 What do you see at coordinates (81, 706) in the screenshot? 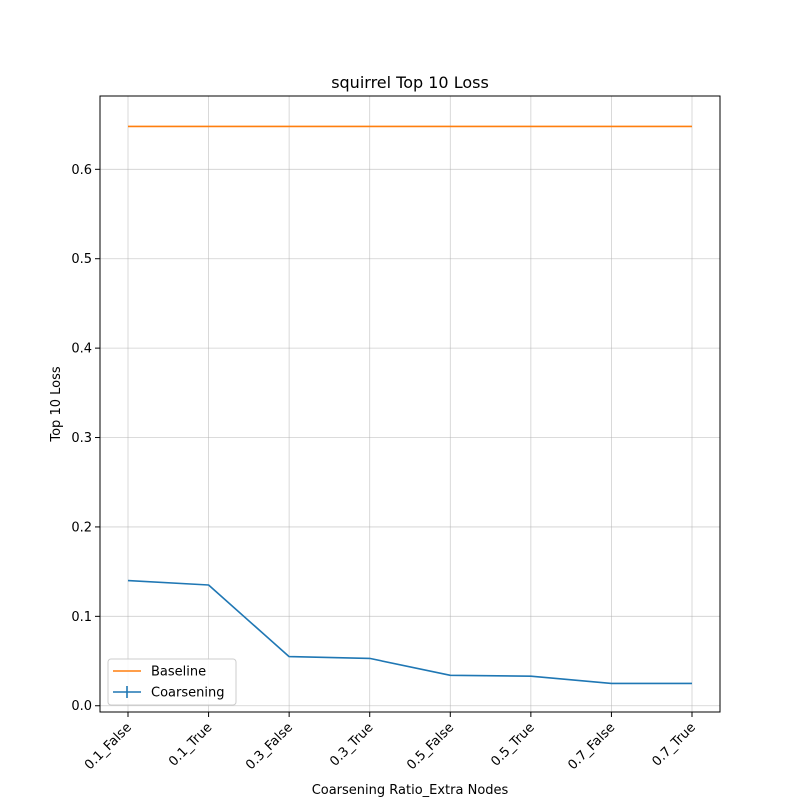
I see `y-tick-label: 0.0` at bounding box center [81, 706].